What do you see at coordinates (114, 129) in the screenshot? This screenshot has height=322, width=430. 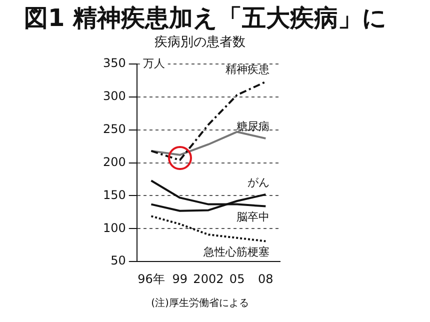 I see `y-tick-label: 250` at bounding box center [114, 129].